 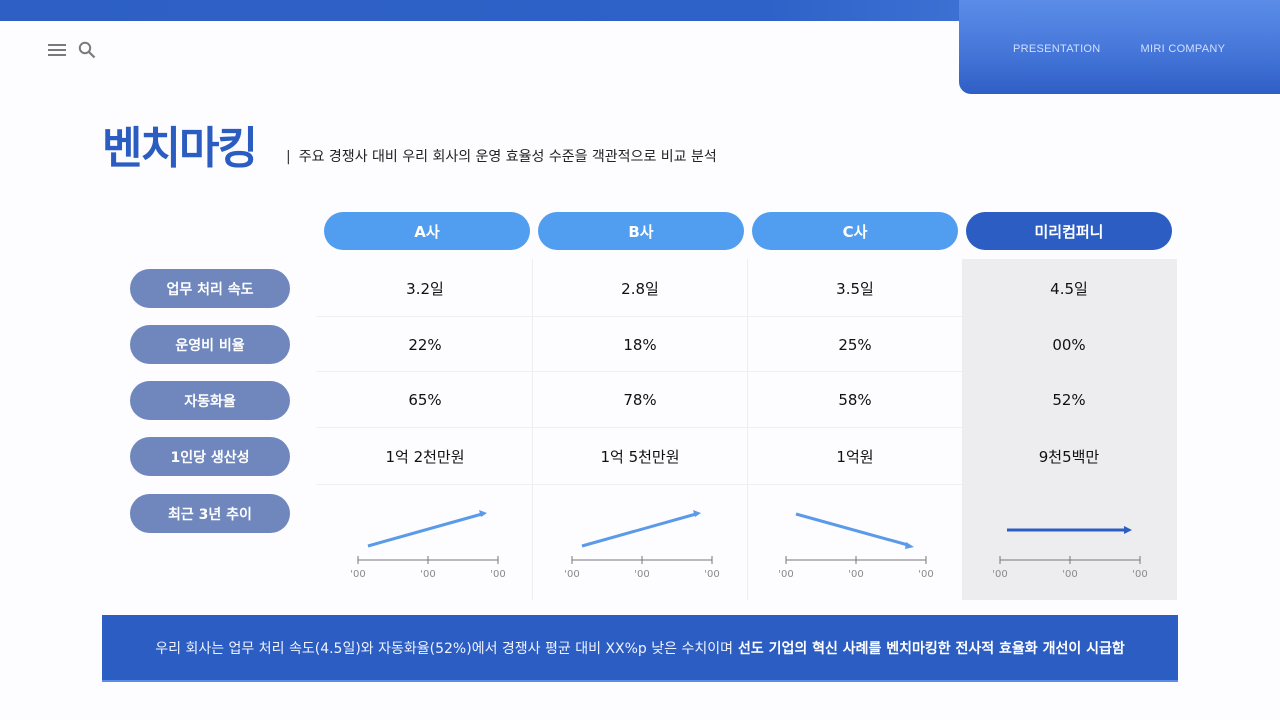 What do you see at coordinates (856, 538) in the screenshot?
I see `trend-down-arrow-icon` at bounding box center [856, 538].